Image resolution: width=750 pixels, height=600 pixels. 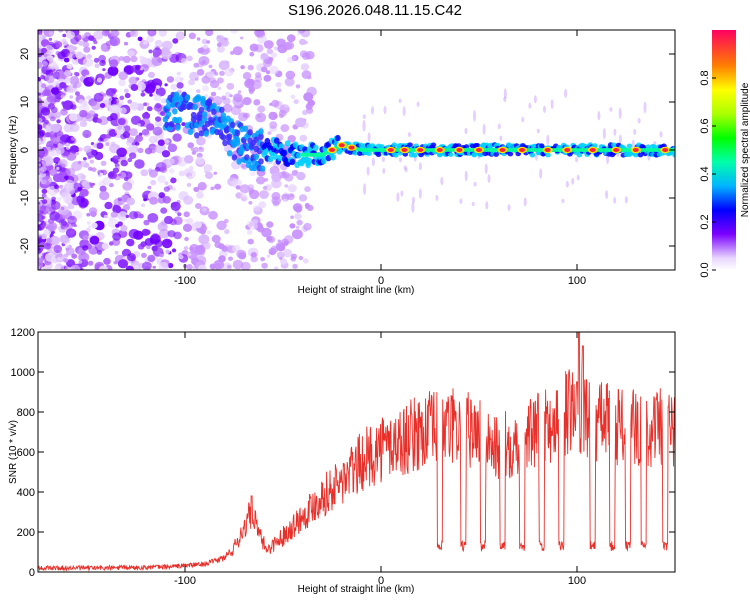 I want to click on spec-xtick-label: 0, so click(x=381, y=281).